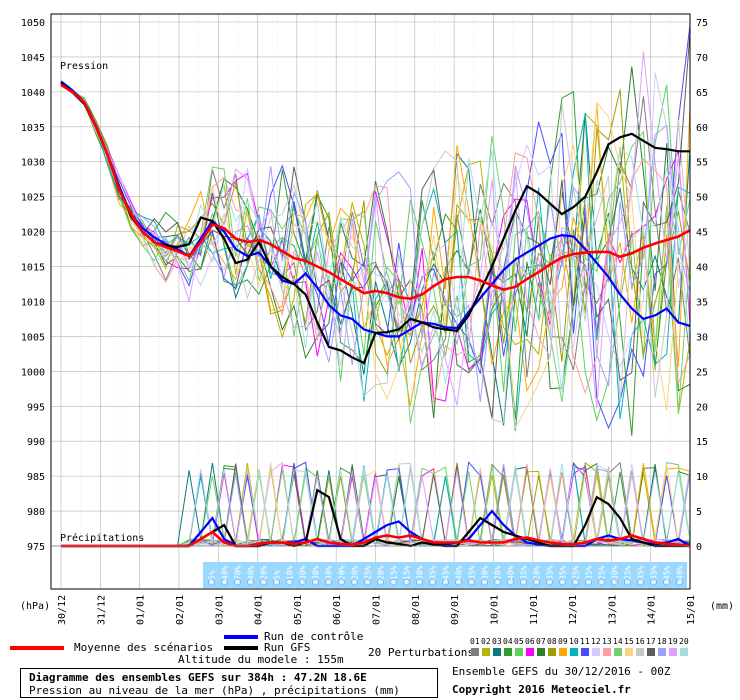 Image resolution: width=740 pixels, height=700 pixels. Describe the element at coordinates (33, 302) in the screenshot. I see `pressure-tick-label: 1010` at that location.